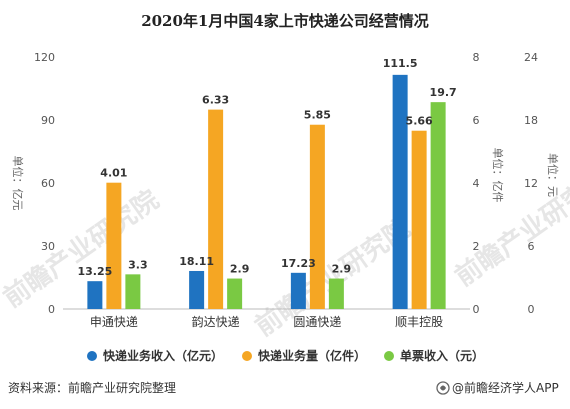  I want to click on brand-logo-icon-inner, so click(443, 388).